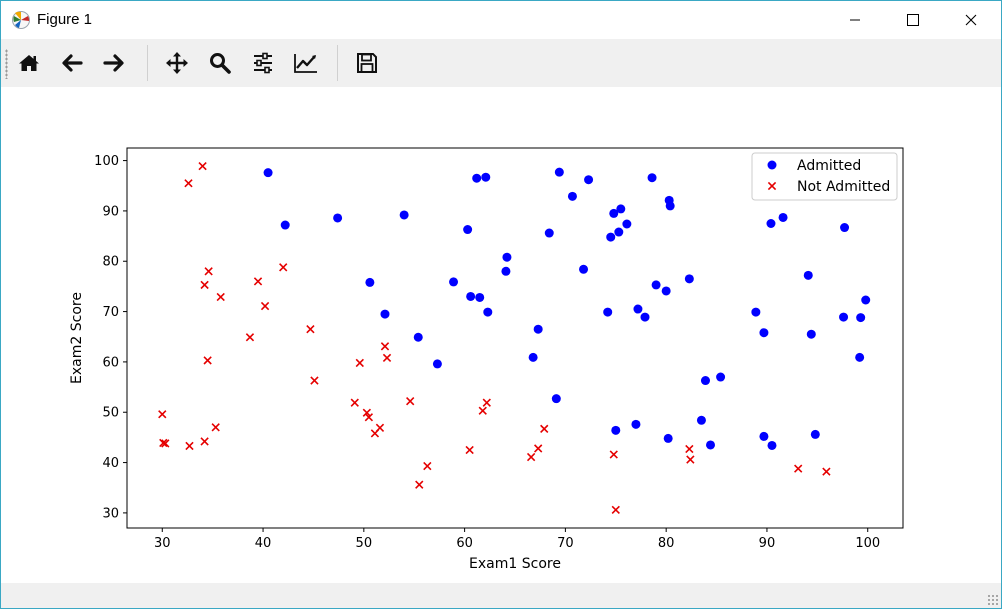 The height and width of the screenshot is (609, 1002). I want to click on legend-label-admitted: Admitted, so click(829, 166).